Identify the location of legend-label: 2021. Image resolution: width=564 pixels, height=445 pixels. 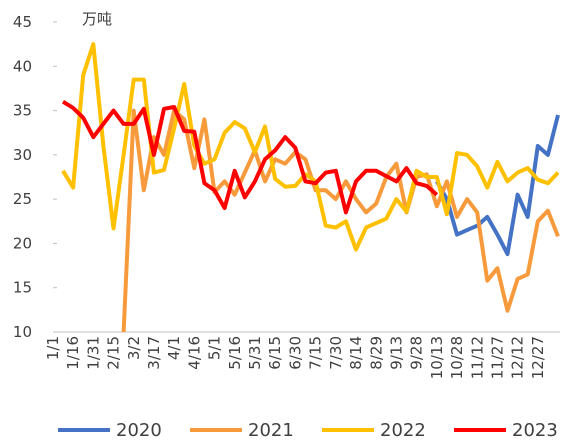
(271, 430).